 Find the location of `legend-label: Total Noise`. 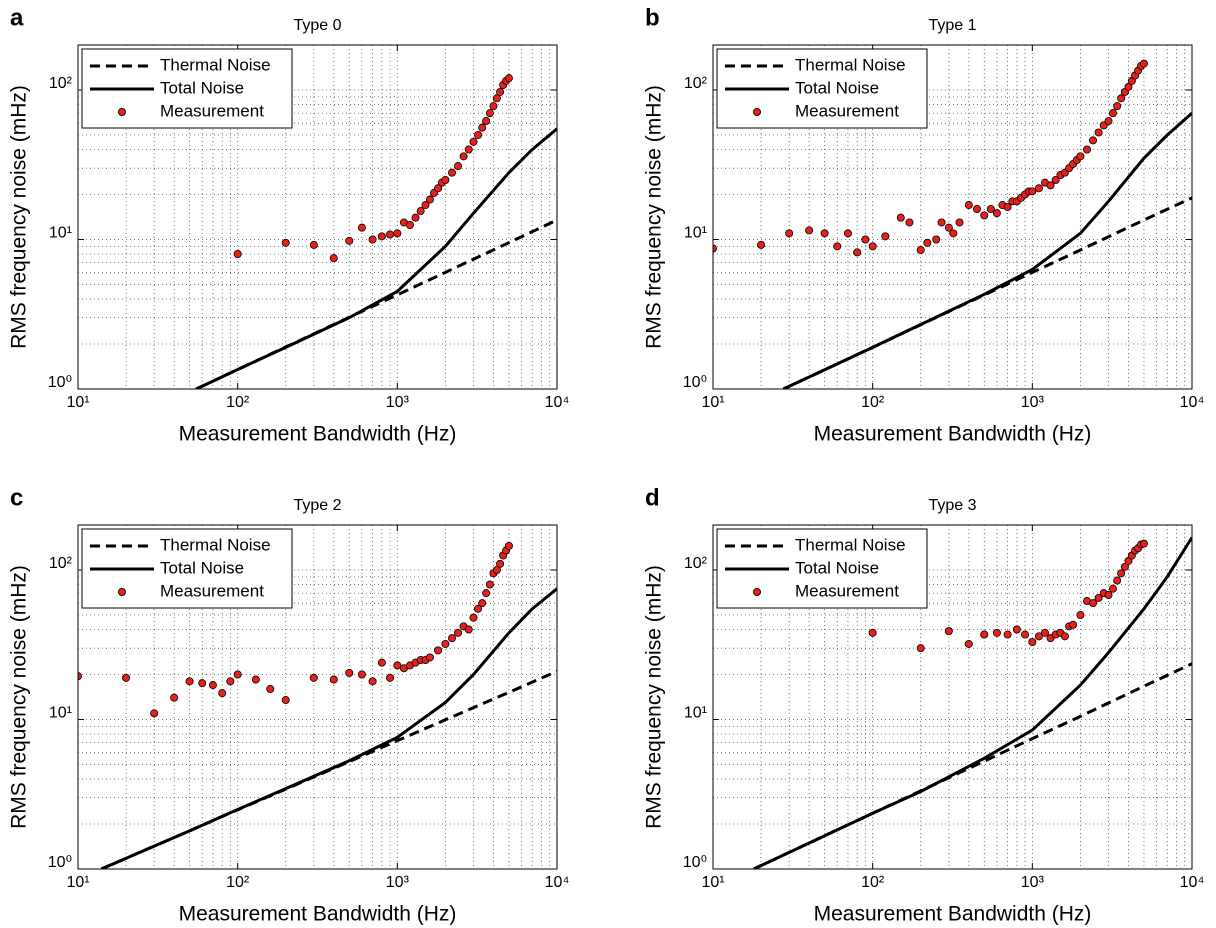

legend-label: Total Noise is located at coordinates (202, 567).